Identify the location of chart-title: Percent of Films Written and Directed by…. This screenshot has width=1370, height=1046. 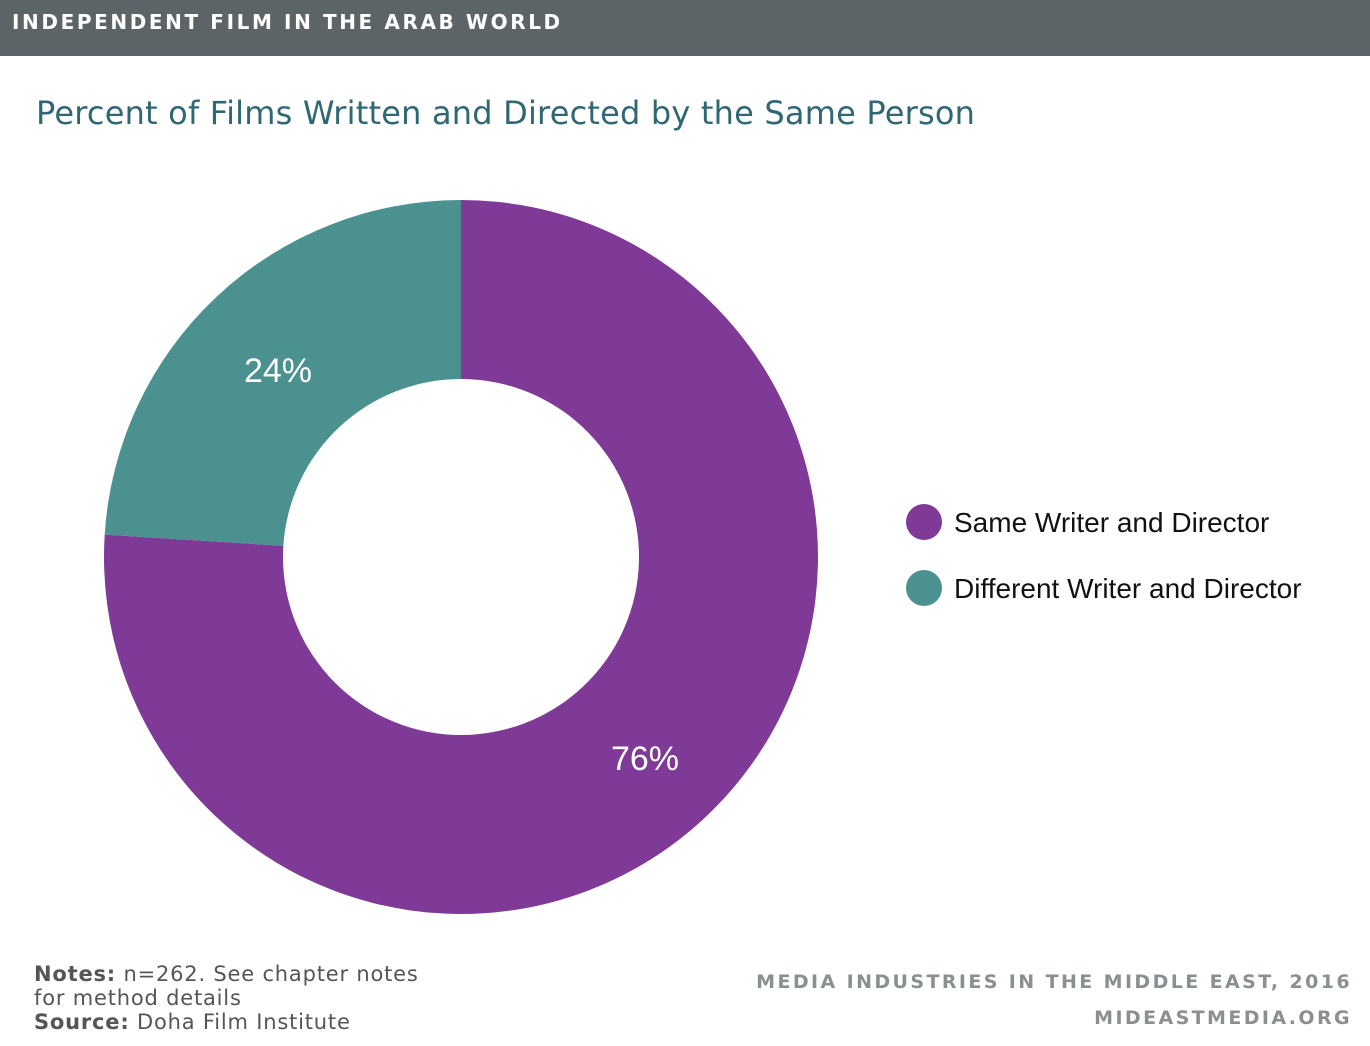
(506, 113).